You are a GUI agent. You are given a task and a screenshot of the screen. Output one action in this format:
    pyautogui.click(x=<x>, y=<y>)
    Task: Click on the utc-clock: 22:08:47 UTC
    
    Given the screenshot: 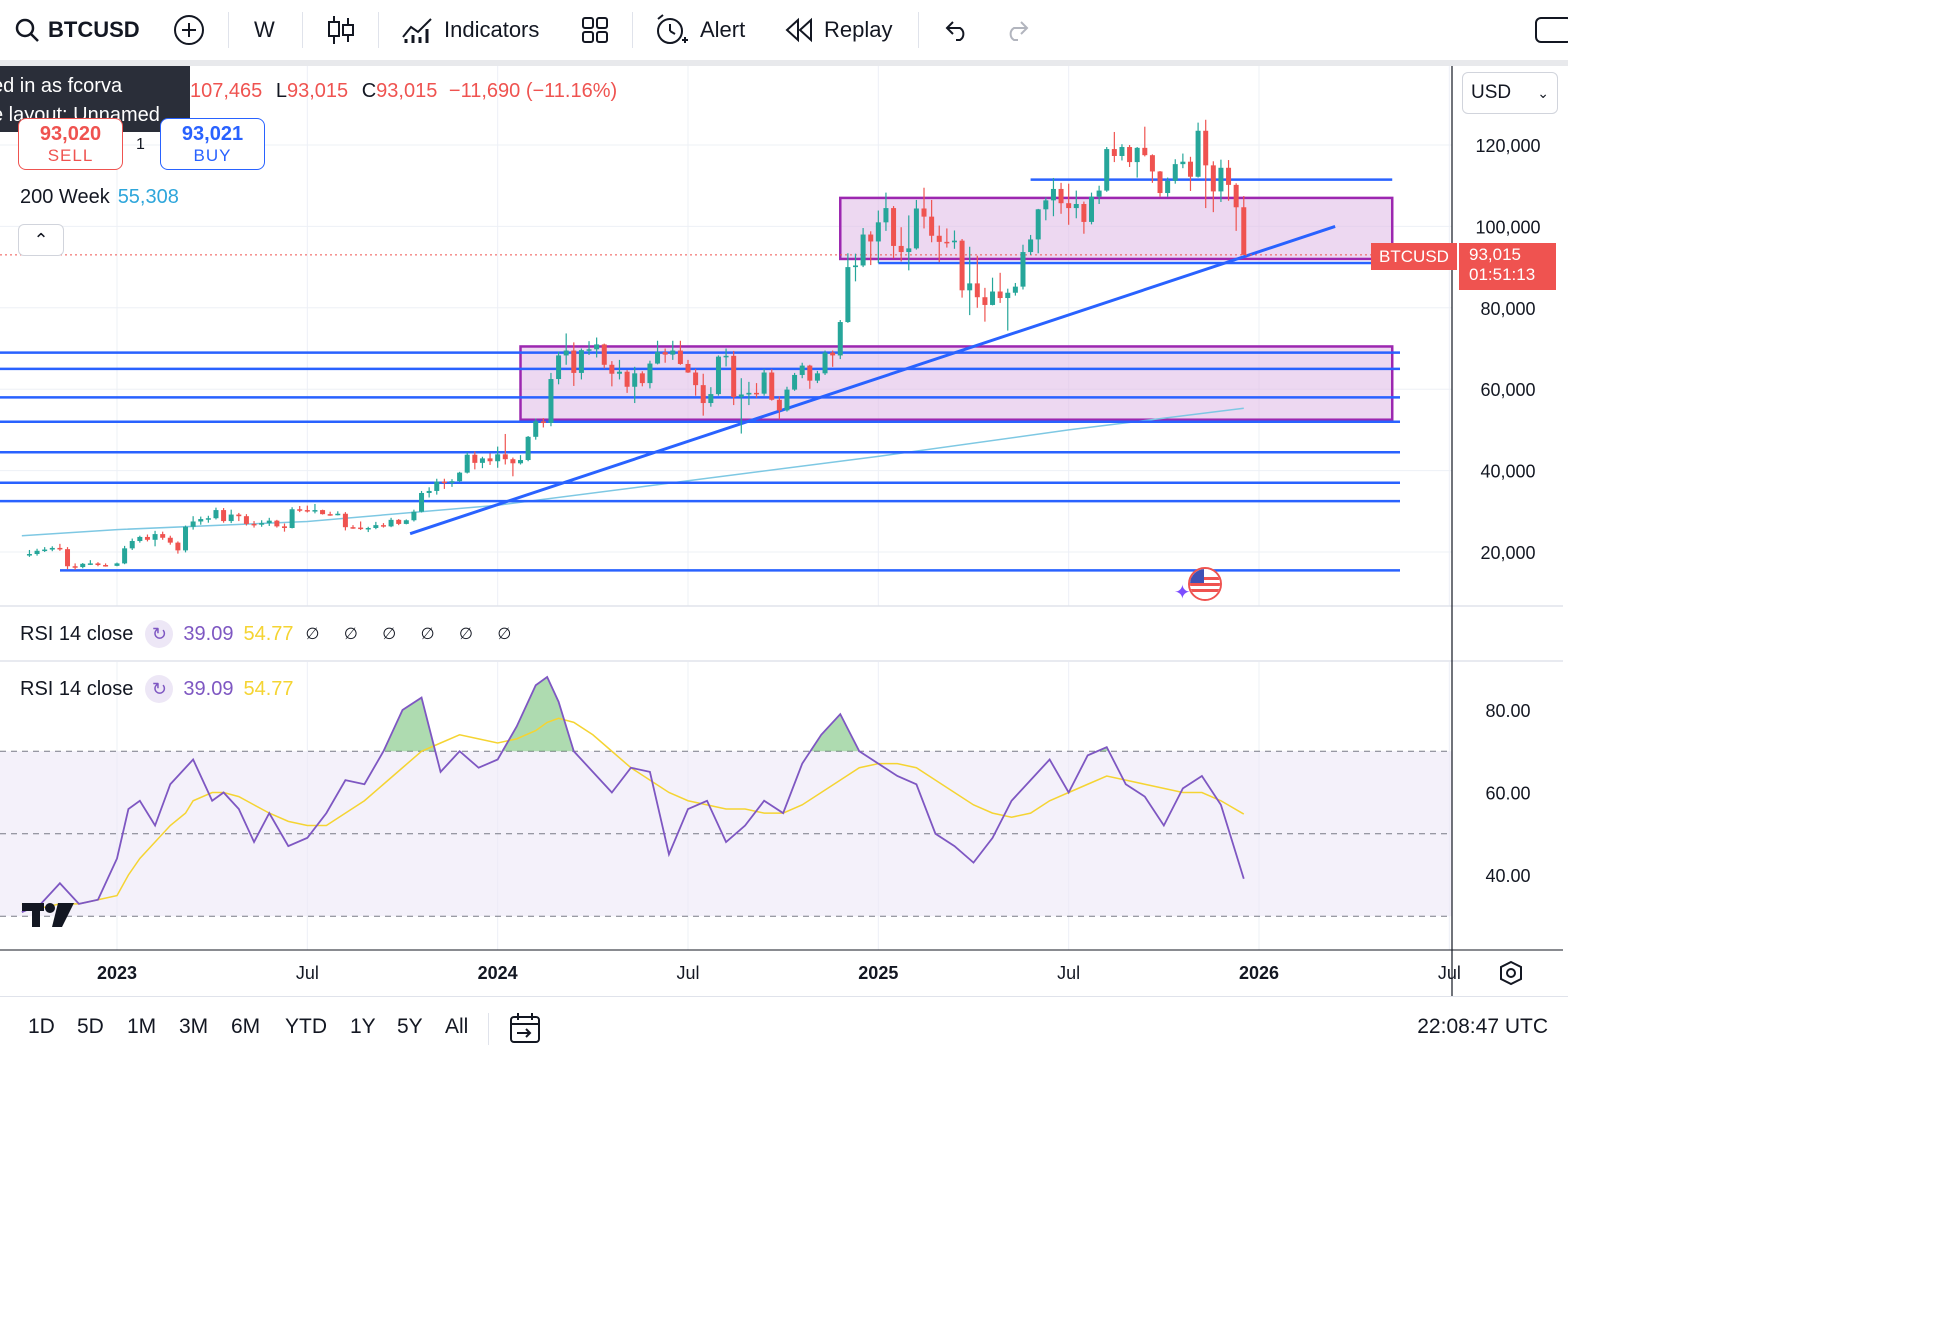 What is the action you would take?
    pyautogui.click(x=1482, y=1026)
    